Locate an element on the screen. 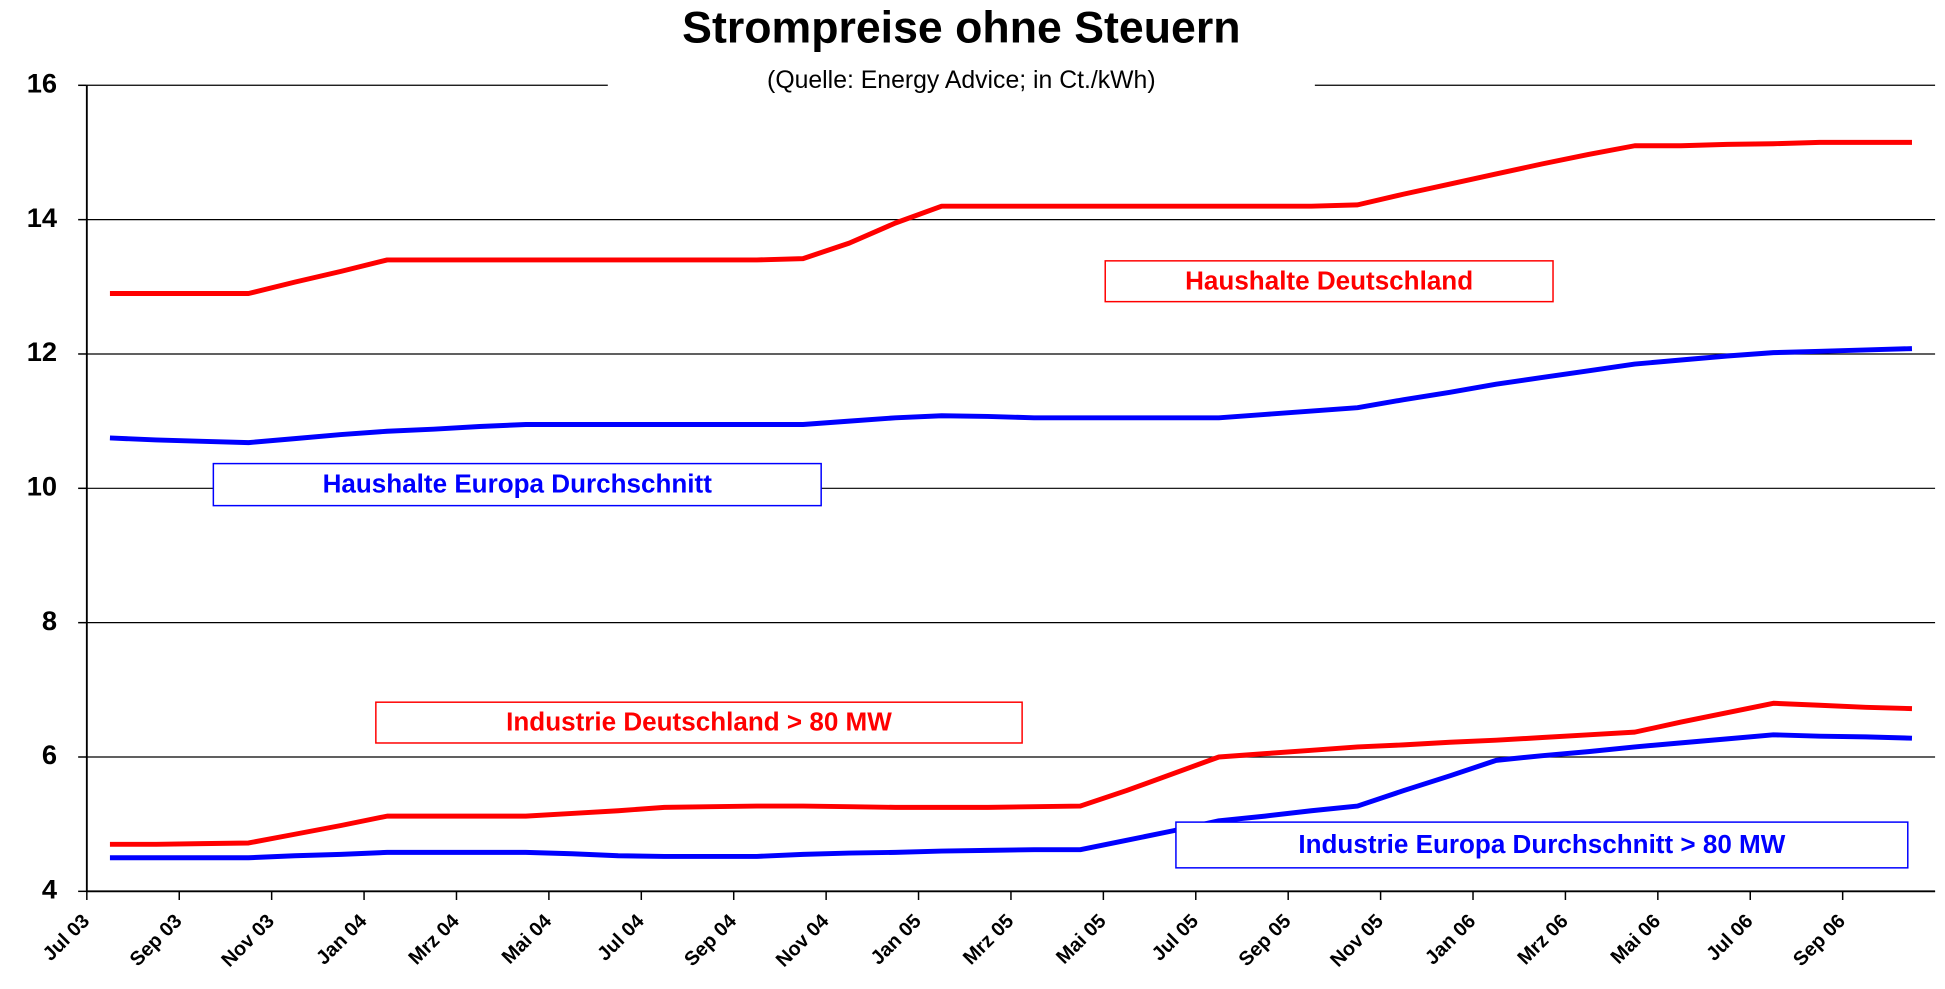 The width and height of the screenshot is (1945, 989). subtitle-background is located at coordinates (961, 81).